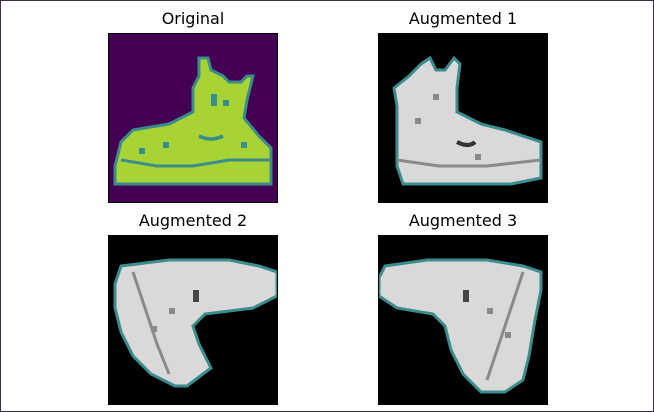 The width and height of the screenshot is (654, 412). I want to click on panel-title: Augmented 1, so click(463, 19).